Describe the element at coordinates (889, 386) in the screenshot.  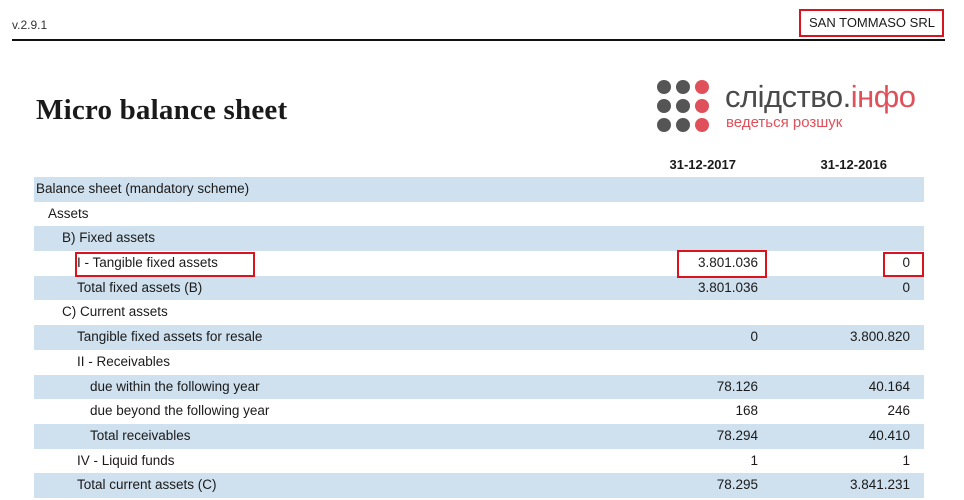
I see `row-value-2016: 40.164` at that location.